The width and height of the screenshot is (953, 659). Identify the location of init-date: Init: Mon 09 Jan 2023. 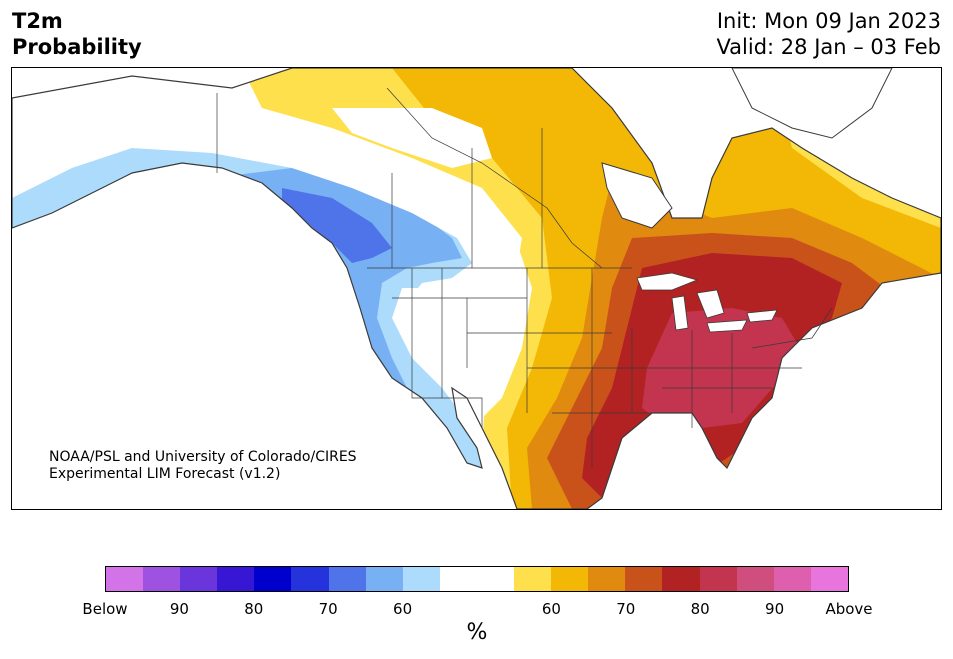
(828, 21).